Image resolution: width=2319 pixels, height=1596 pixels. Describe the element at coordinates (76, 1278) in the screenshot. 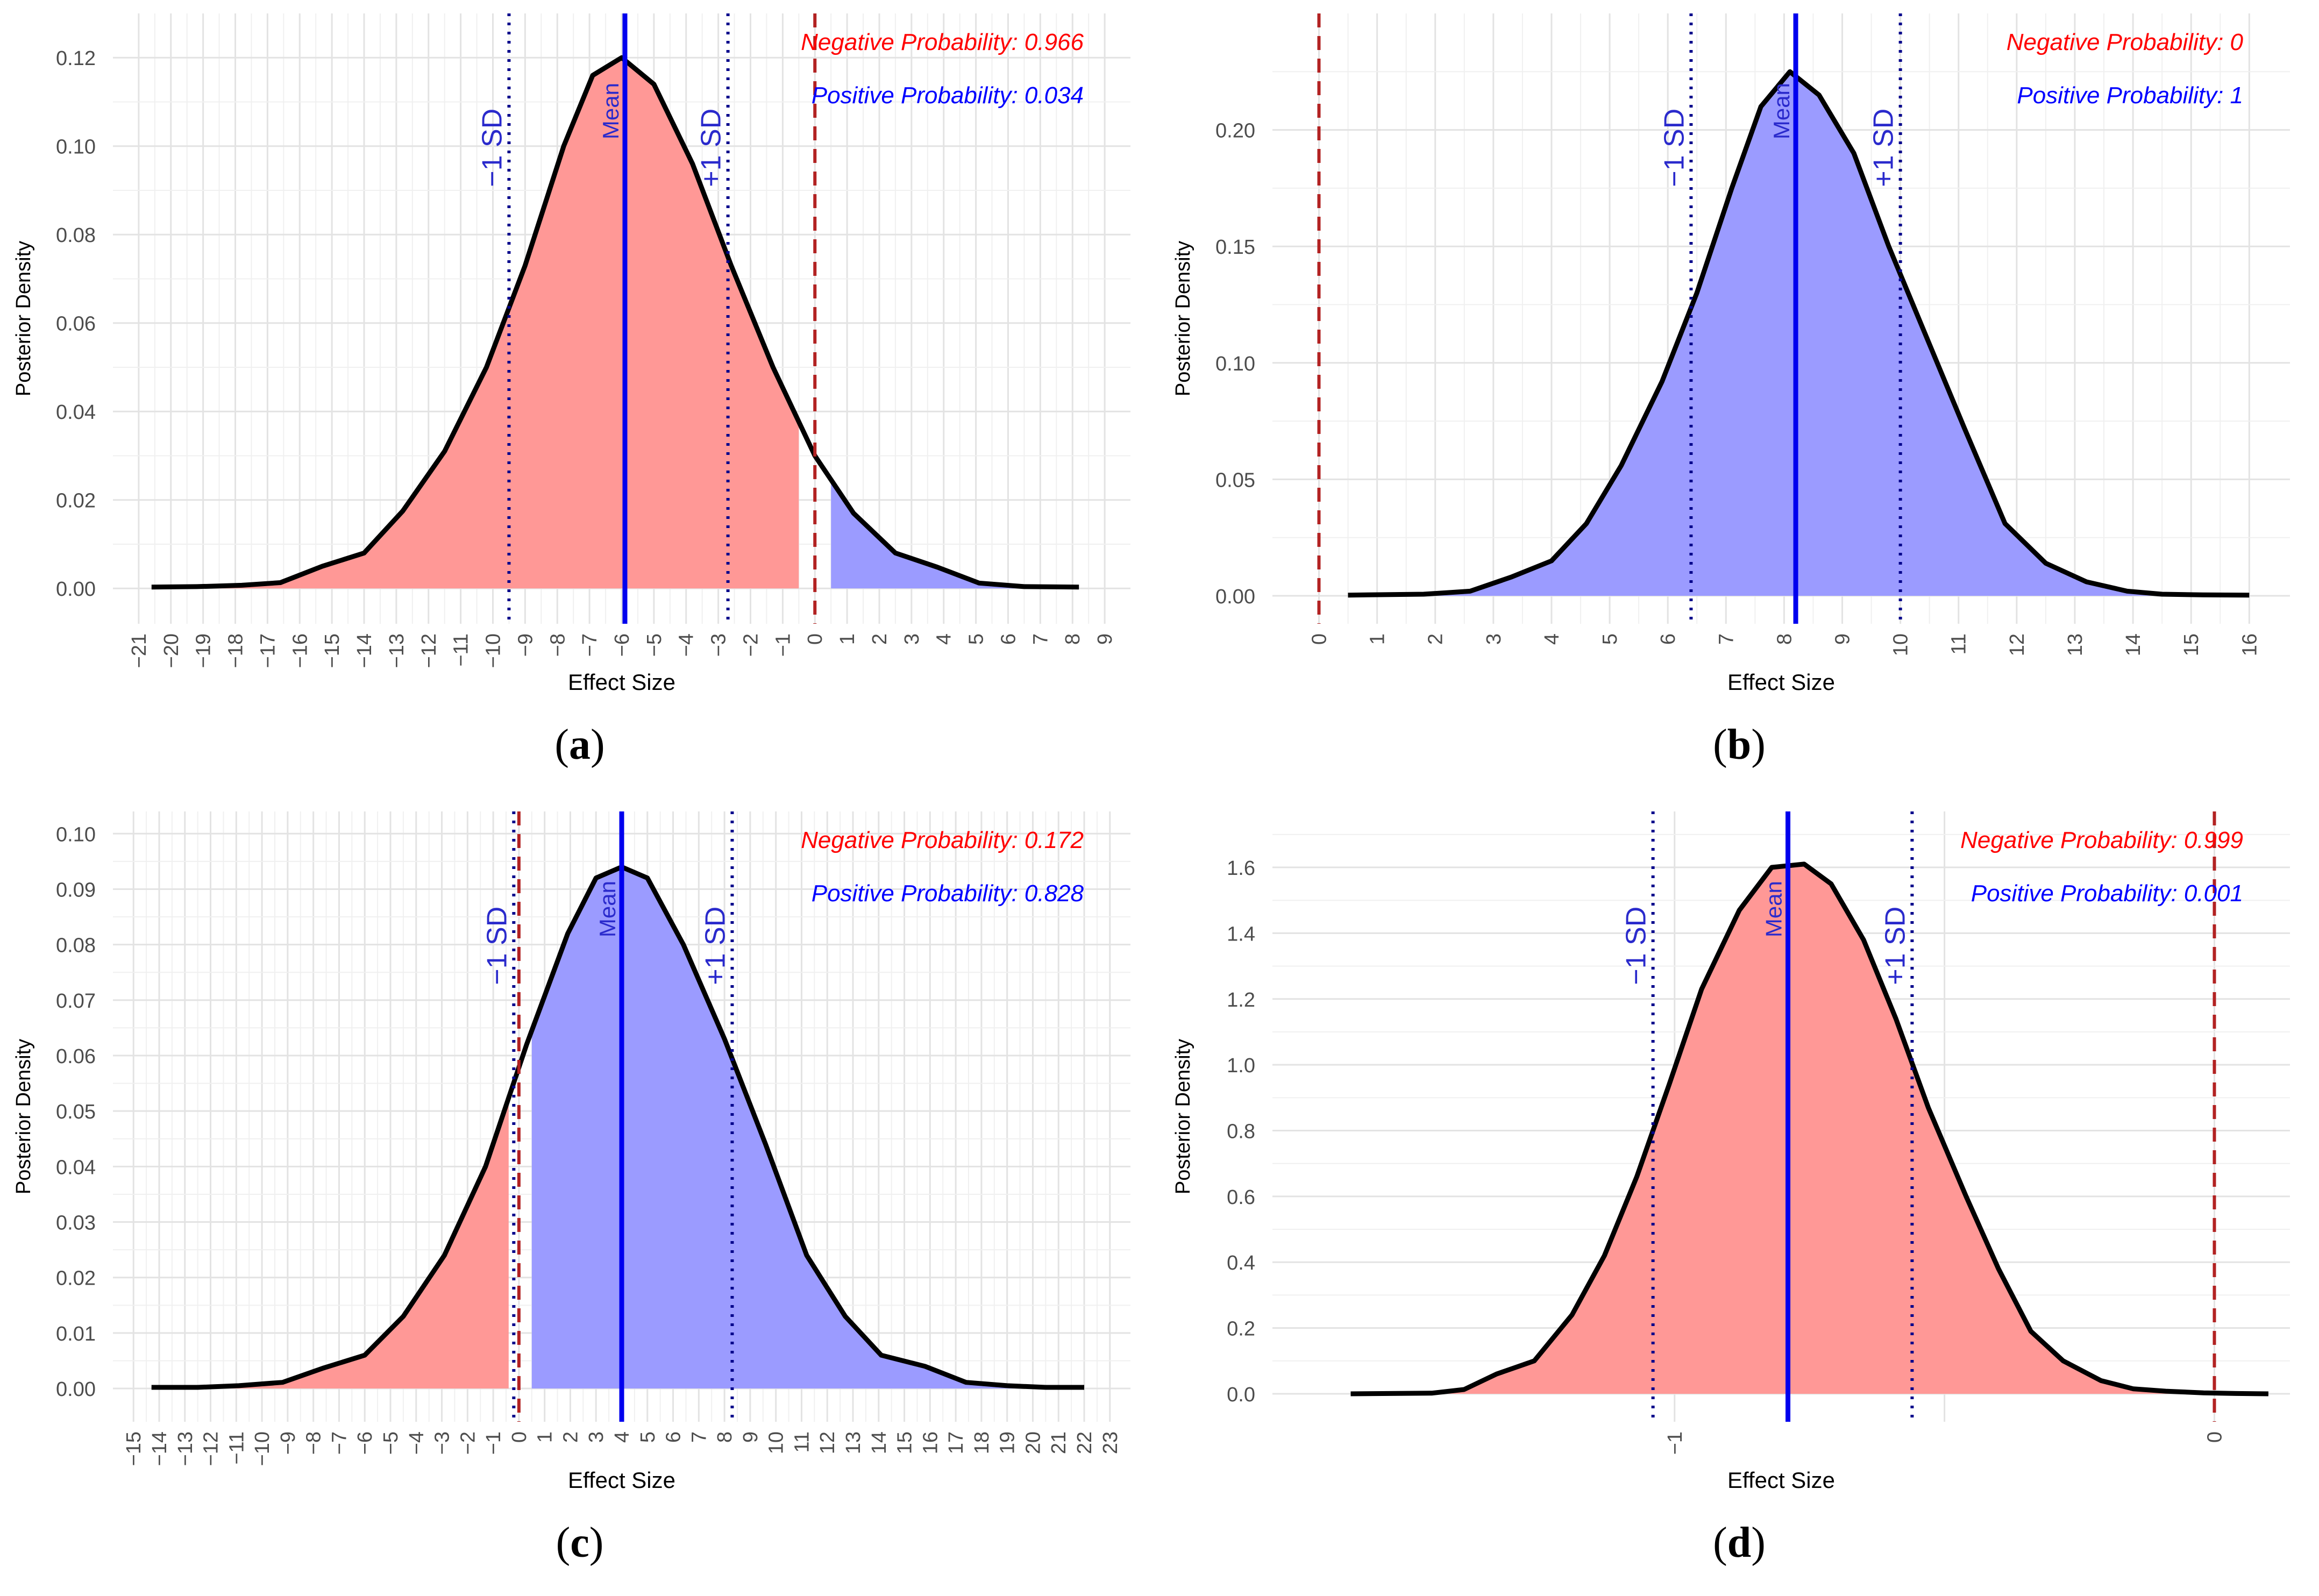

I see `y-tick-label: 0.02` at that location.